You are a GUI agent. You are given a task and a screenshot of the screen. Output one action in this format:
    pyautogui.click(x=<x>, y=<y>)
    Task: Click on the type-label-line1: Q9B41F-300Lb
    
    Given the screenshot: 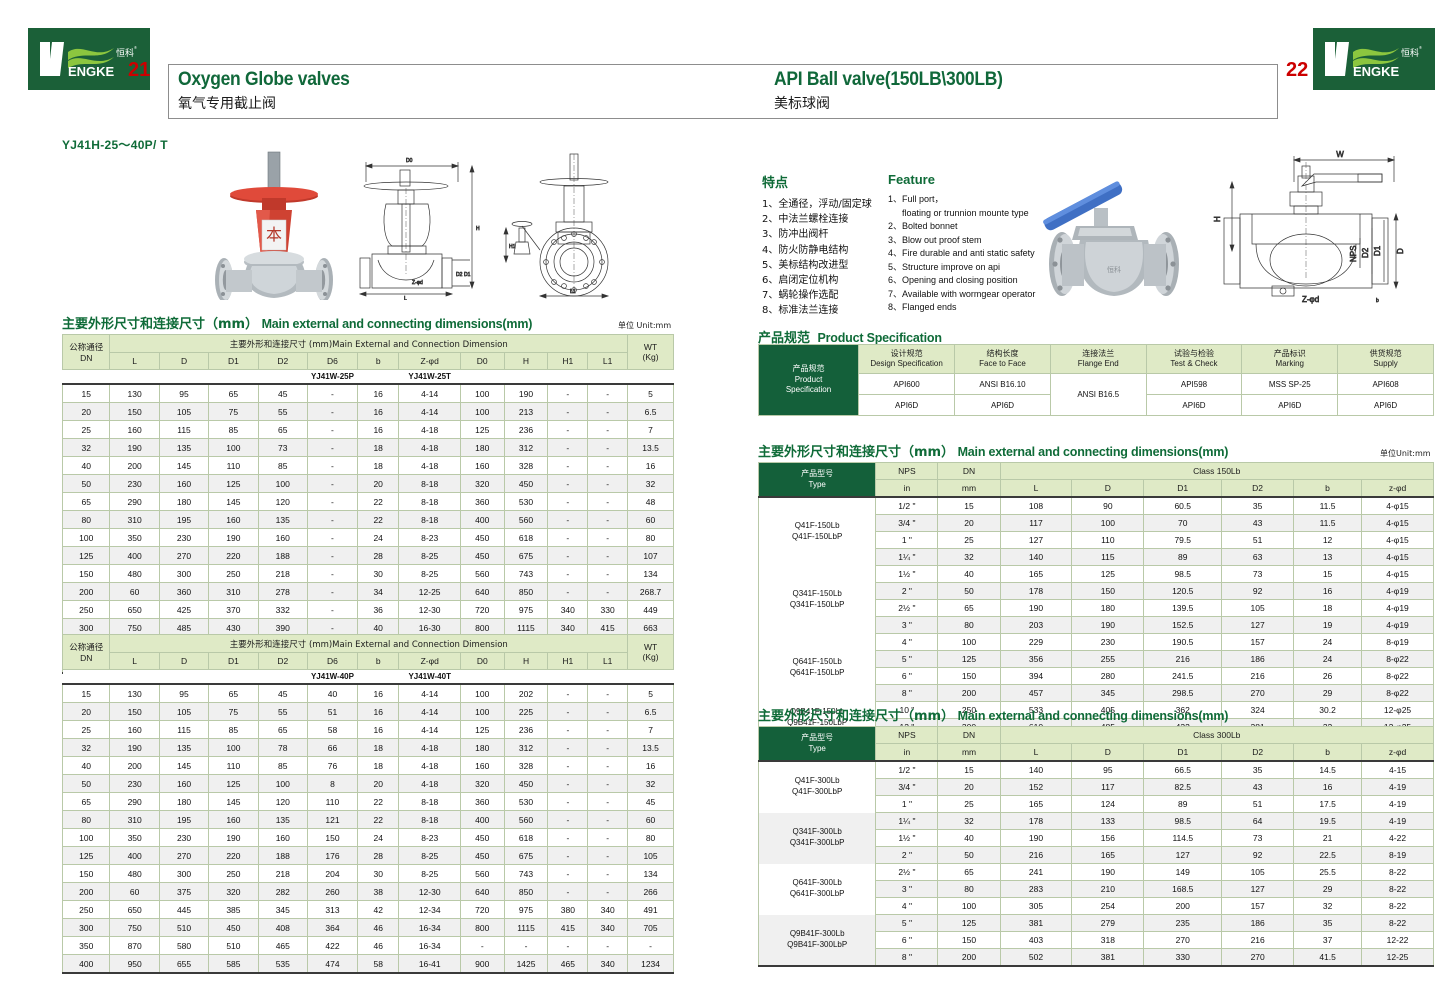 What is the action you would take?
    pyautogui.click(x=817, y=933)
    